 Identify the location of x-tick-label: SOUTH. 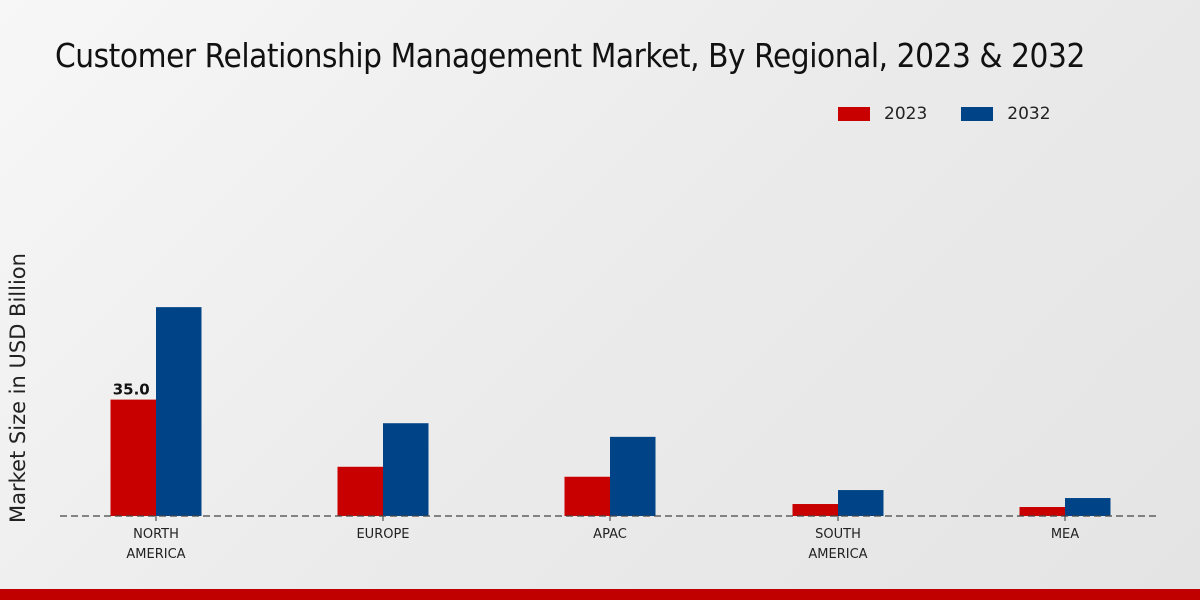
(838, 534).